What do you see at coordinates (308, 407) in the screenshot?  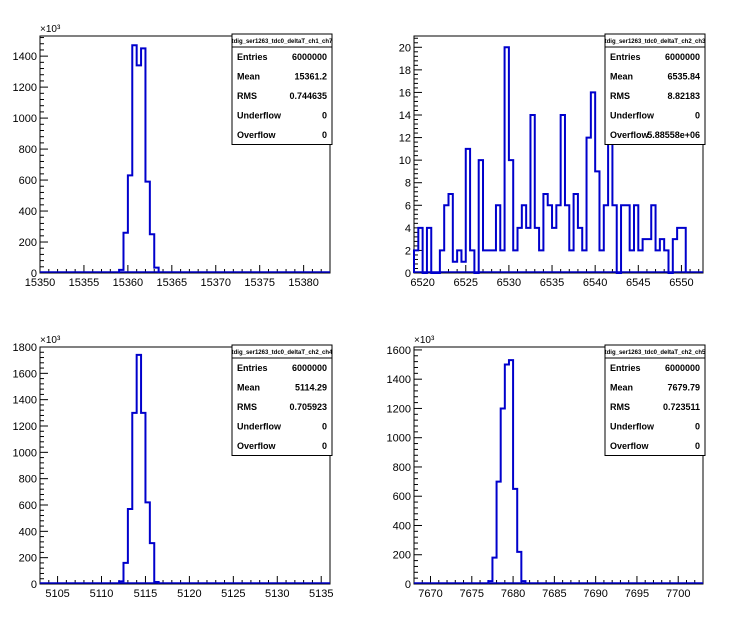 I see `stats-value: 0.705923` at bounding box center [308, 407].